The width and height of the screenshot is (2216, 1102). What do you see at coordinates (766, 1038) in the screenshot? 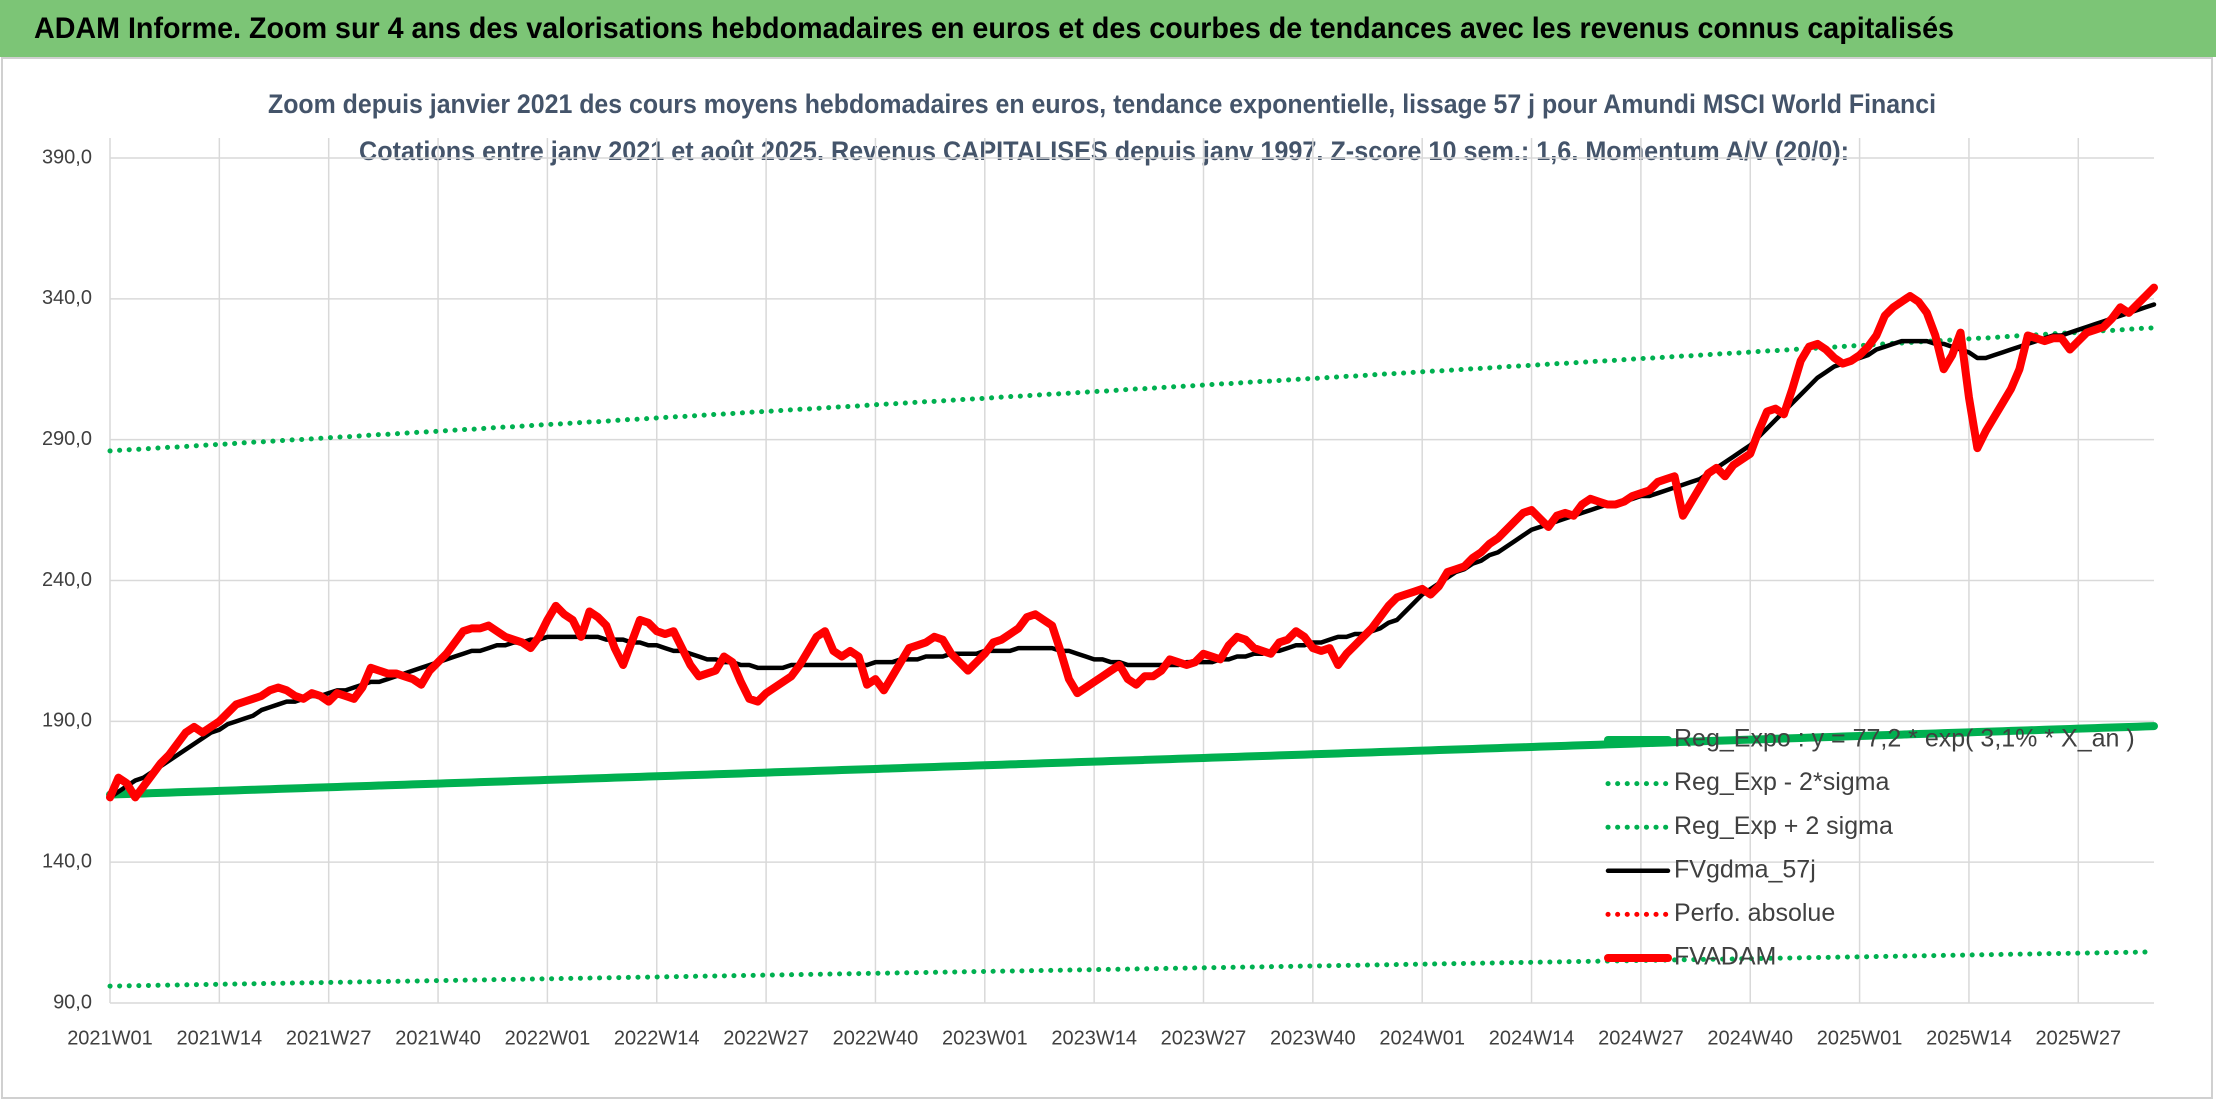
I see `x-tick-label: 2022W27` at bounding box center [766, 1038].